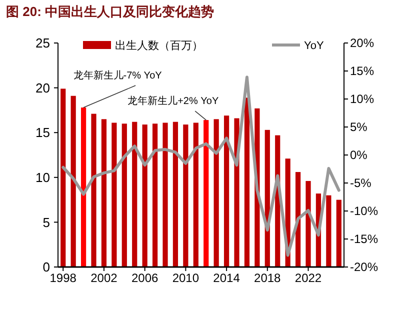 Image resolution: width=401 pixels, height=328 pixels. What do you see at coordinates (159, 45) in the screenshot?
I see `legend-label: 出生人数（百万）` at bounding box center [159, 45].